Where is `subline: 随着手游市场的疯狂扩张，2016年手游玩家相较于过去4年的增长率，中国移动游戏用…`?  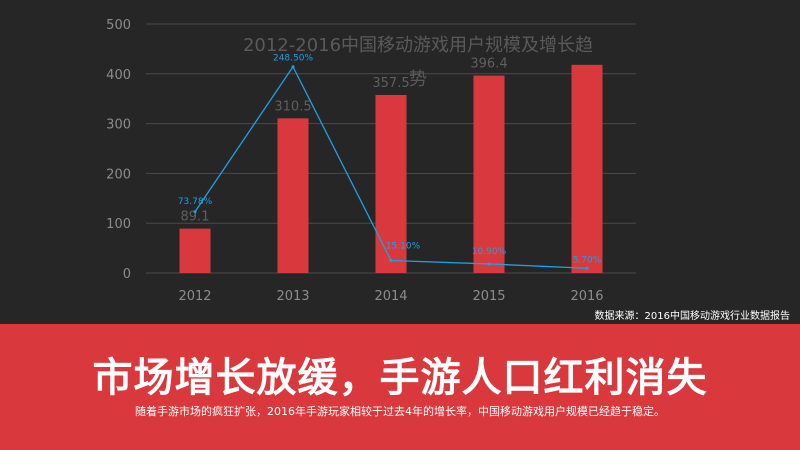
subline: 随着手游市场的疯狂扩张，2016年手游玩家相较于过去4年的增长率，中国移动游戏用… is located at coordinates (400, 411).